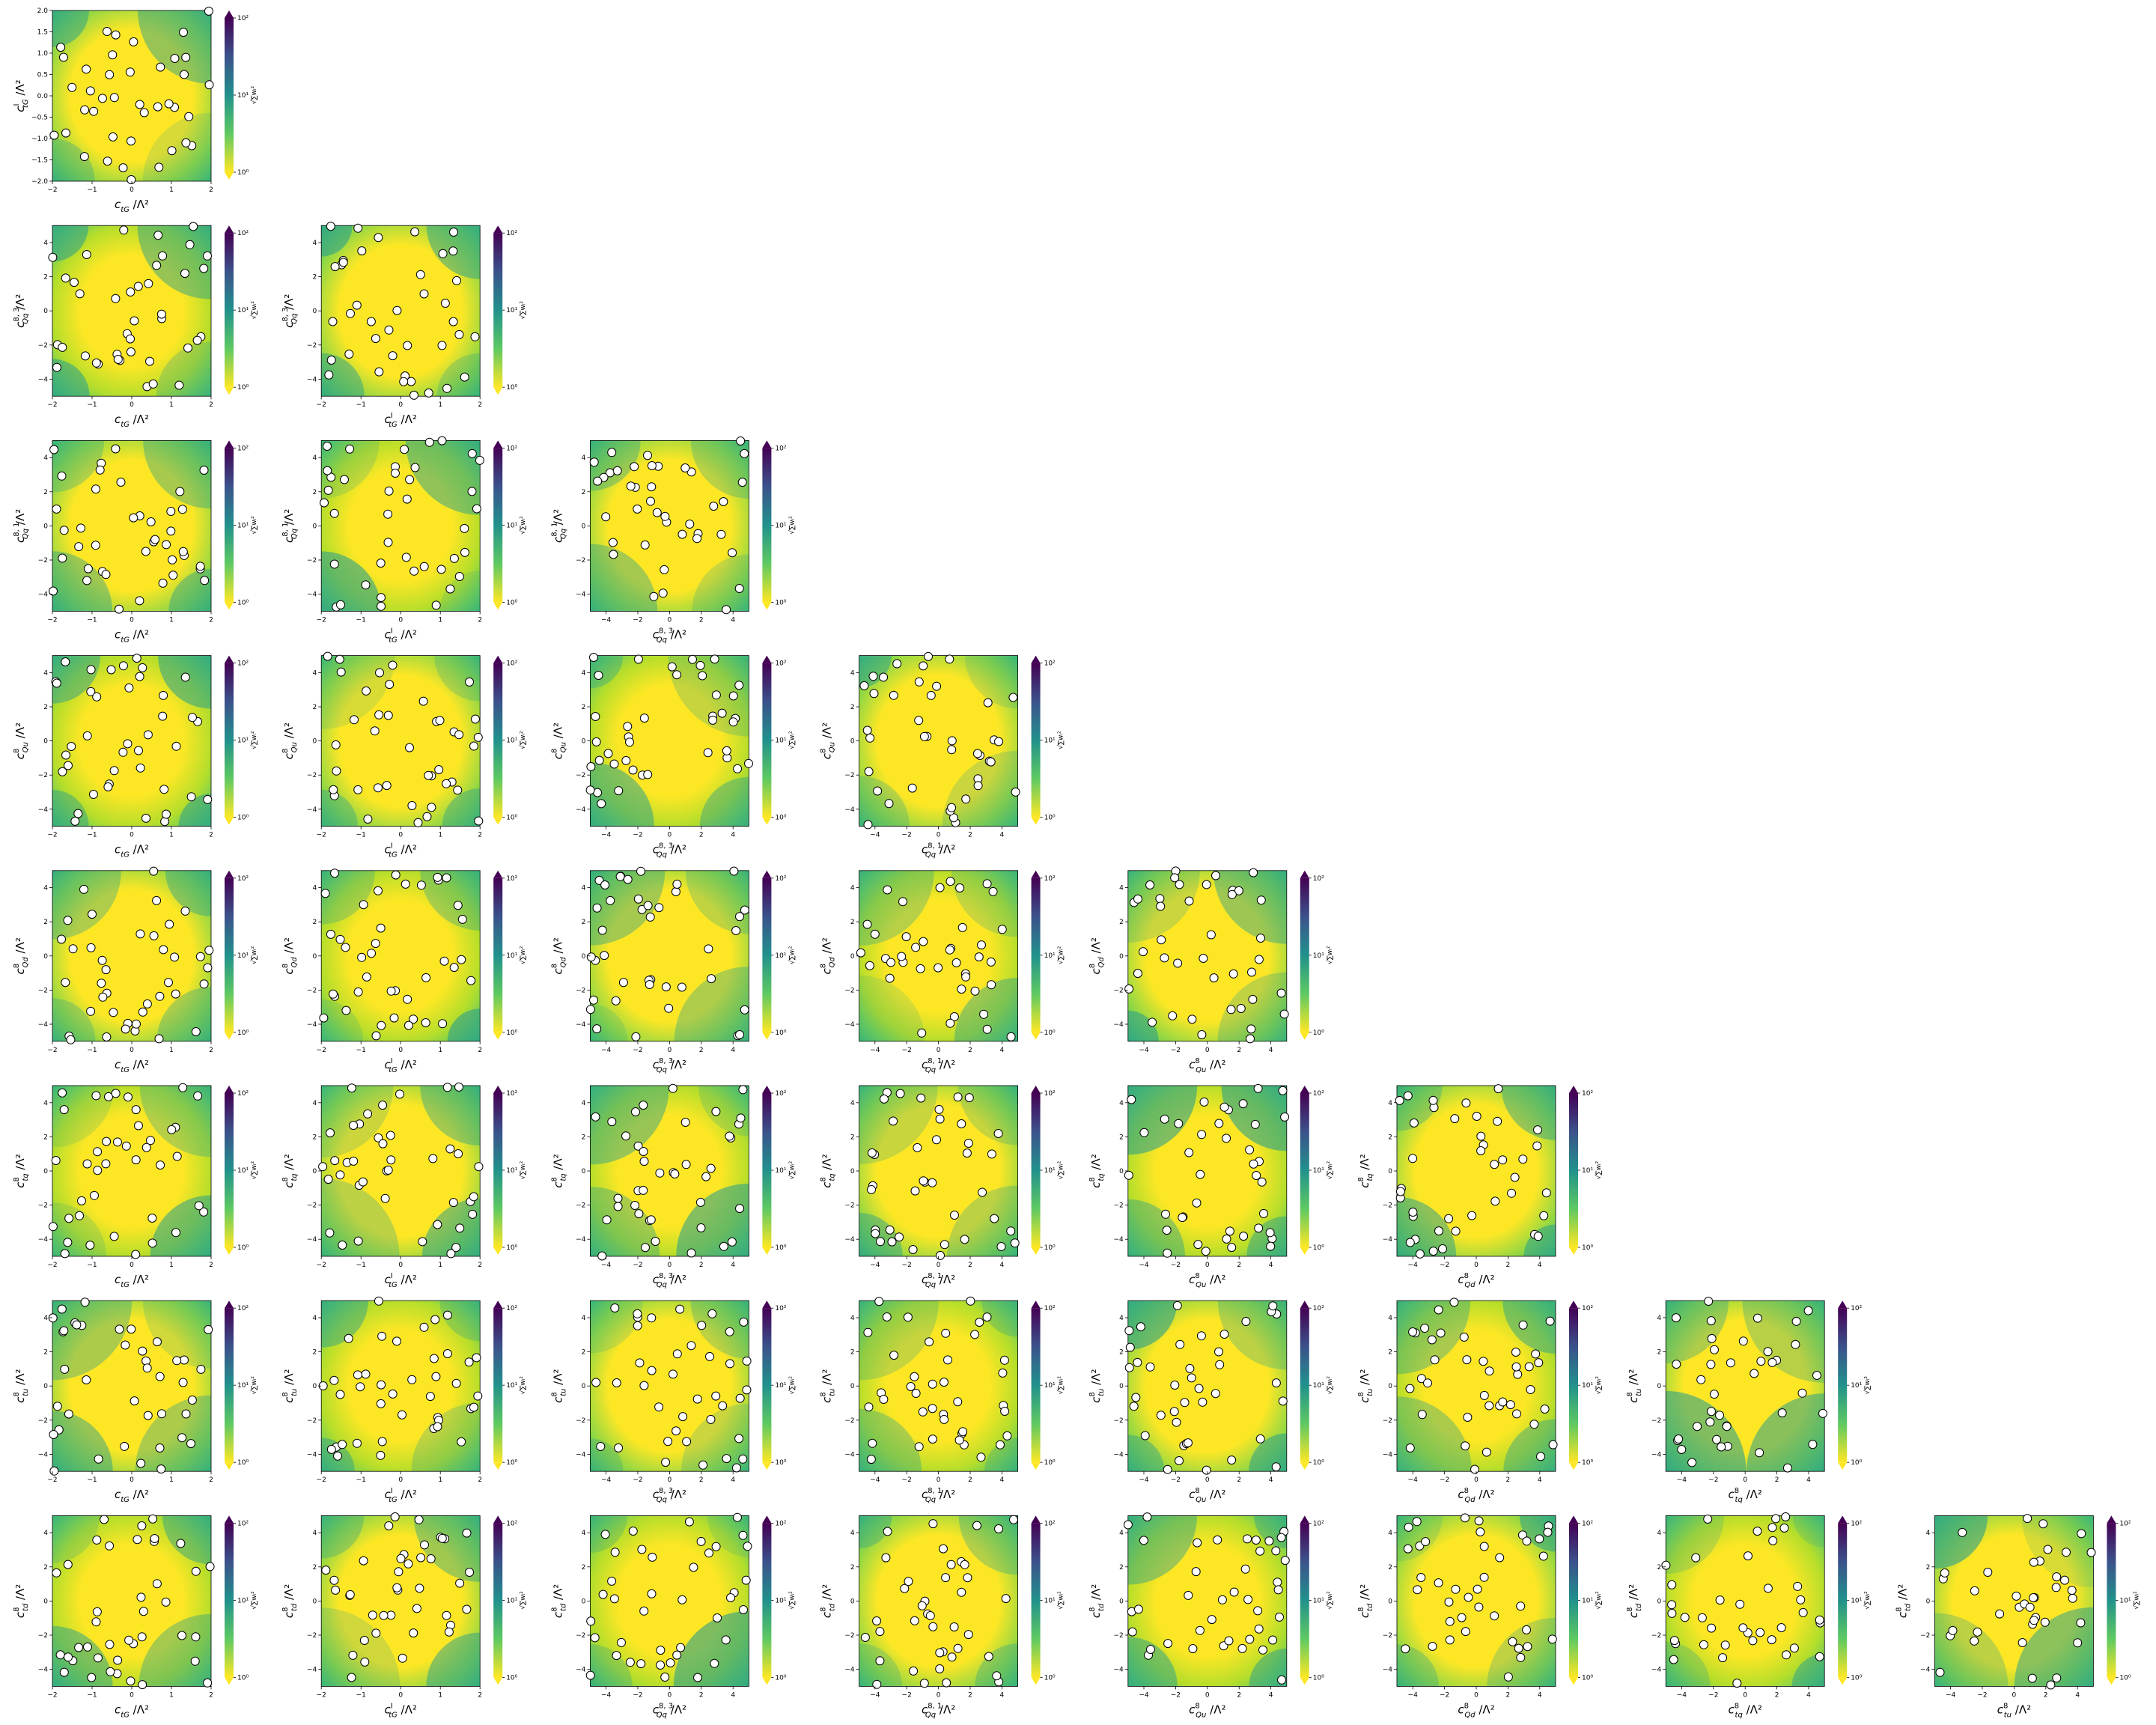  What do you see at coordinates (1330, 1600) in the screenshot?
I see `colorbar-label: √∑wᵢ²` at bounding box center [1330, 1600].